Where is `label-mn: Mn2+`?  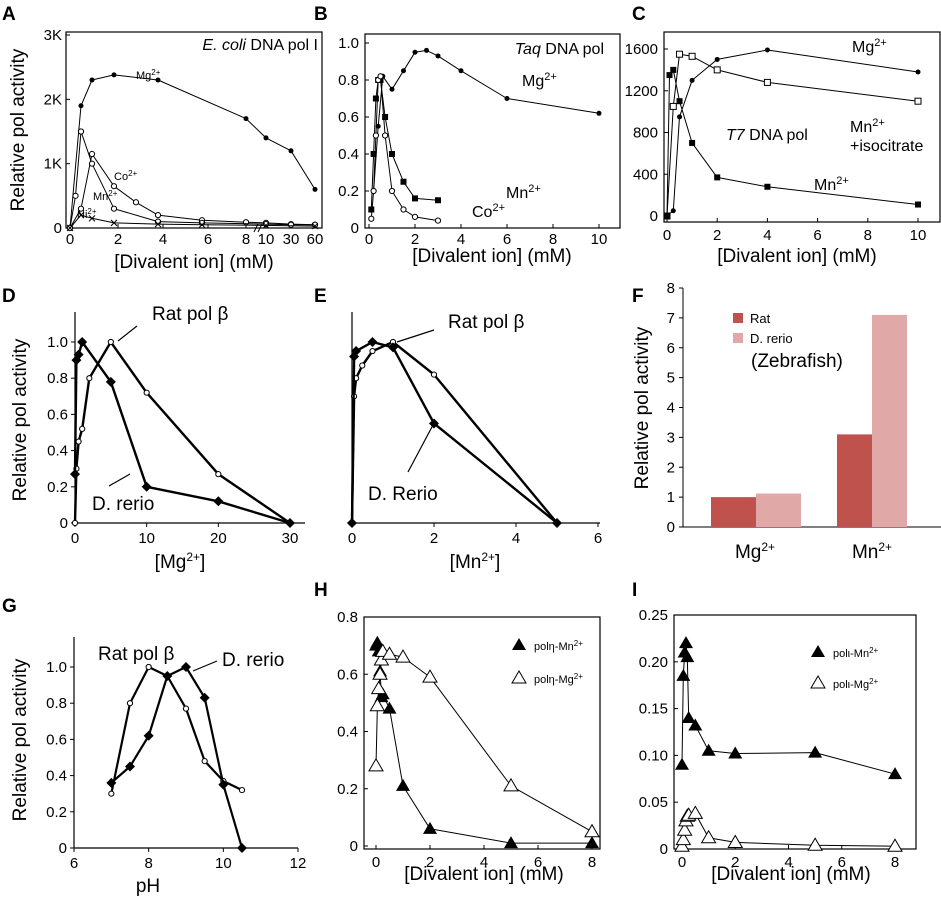 label-mn: Mn2+ is located at coordinates (105, 196).